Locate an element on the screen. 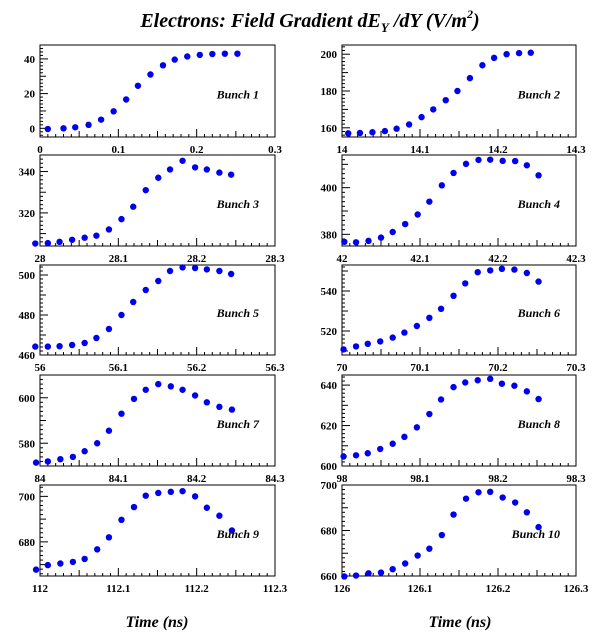 The height and width of the screenshot is (635, 603). y-tick-label: 180 is located at coordinates (329, 92).